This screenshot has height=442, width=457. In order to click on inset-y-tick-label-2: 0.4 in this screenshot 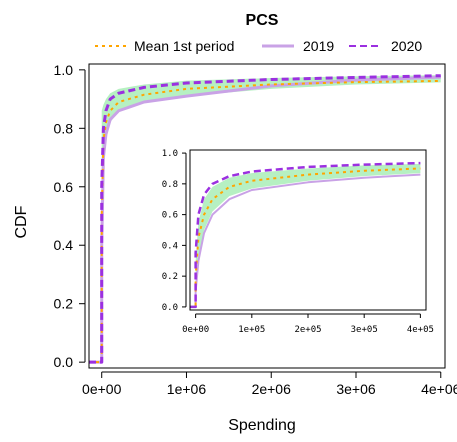, I will do `click(170, 246)`.